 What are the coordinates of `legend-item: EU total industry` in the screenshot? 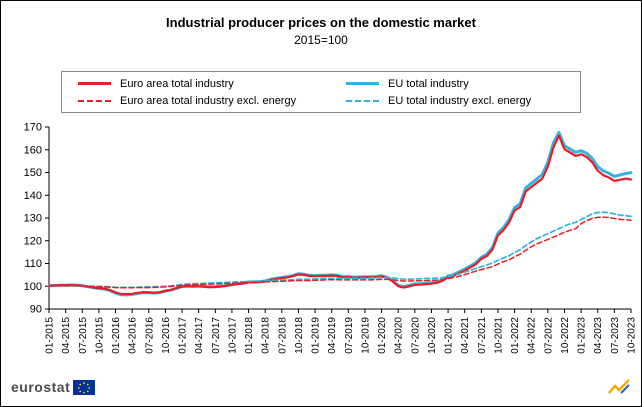 It's located at (463, 84).